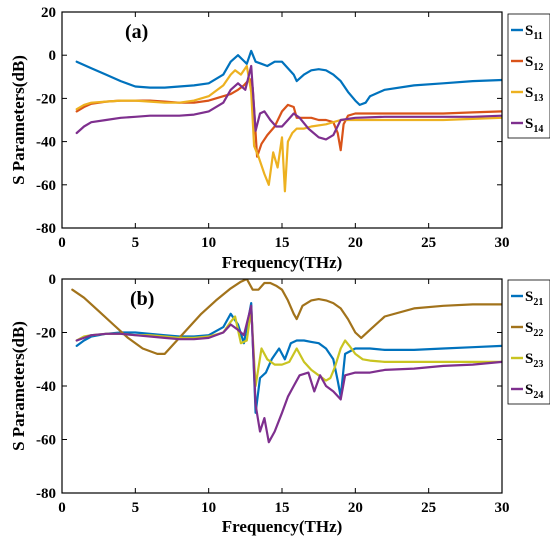  I want to click on chart-b-legend-label-s23: S23, so click(534, 360).